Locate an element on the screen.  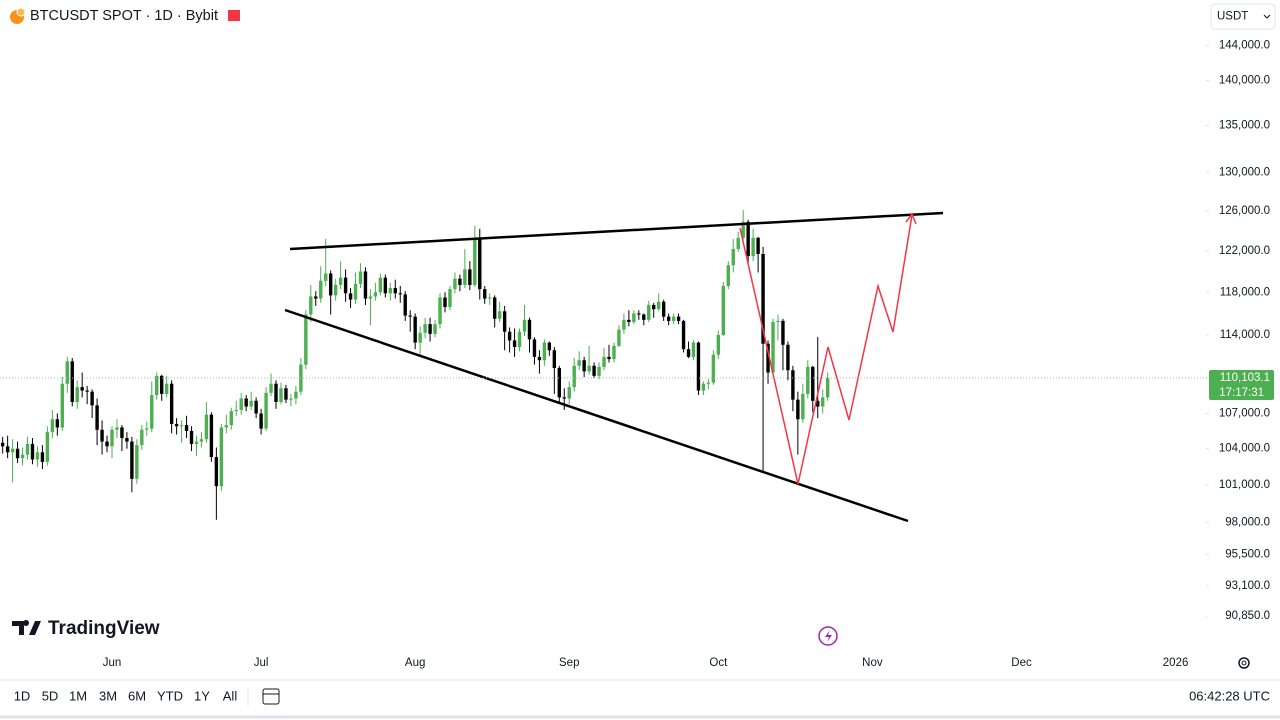
countdown-label: 17:17:31 is located at coordinates (1241, 393).